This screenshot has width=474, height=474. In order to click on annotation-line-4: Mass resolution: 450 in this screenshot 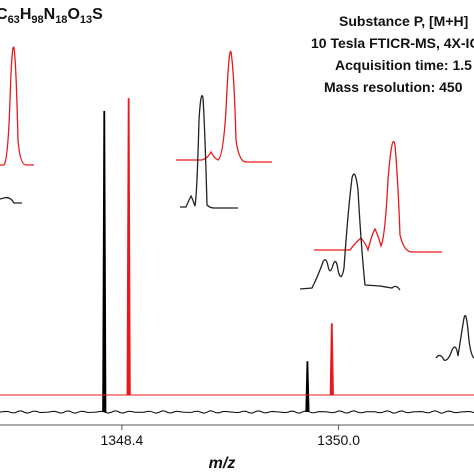, I will do `click(393, 87)`.